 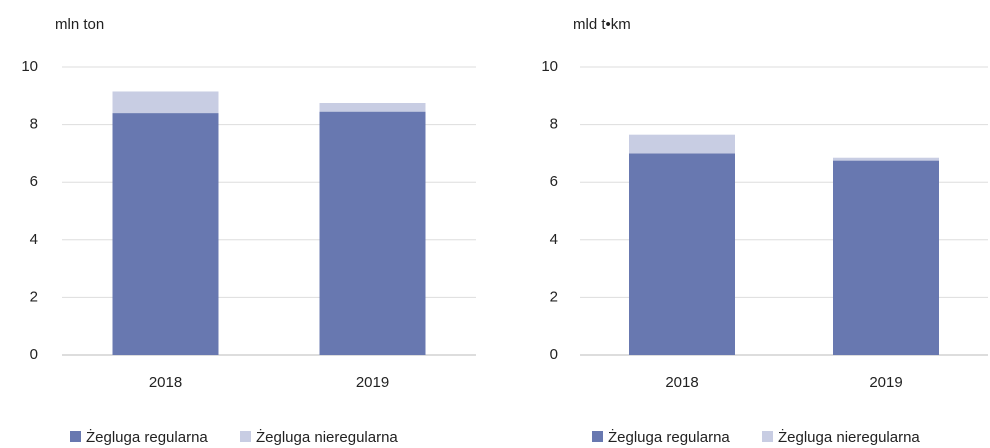 What do you see at coordinates (79, 24) in the screenshot?
I see `y-axis-label: mln ton` at bounding box center [79, 24].